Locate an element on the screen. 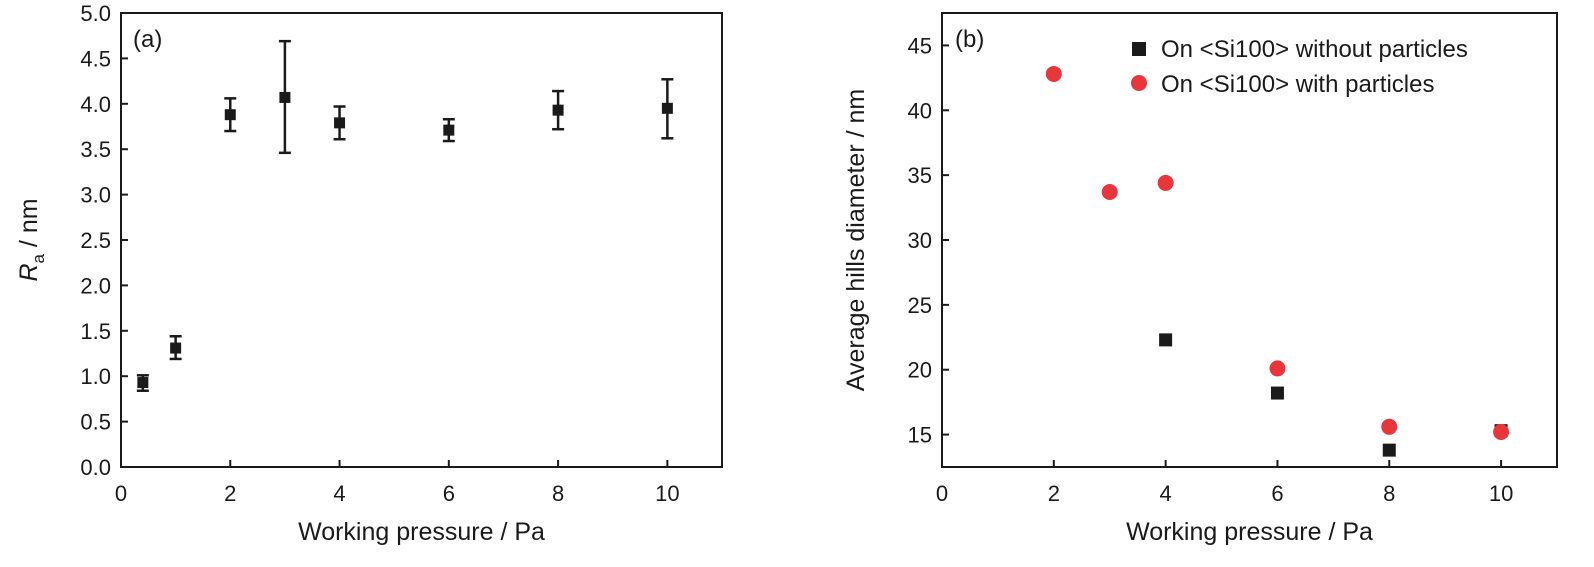 The height and width of the screenshot is (567, 1594). legend-label-without-particles: On <Si100> without particles is located at coordinates (1314, 49).